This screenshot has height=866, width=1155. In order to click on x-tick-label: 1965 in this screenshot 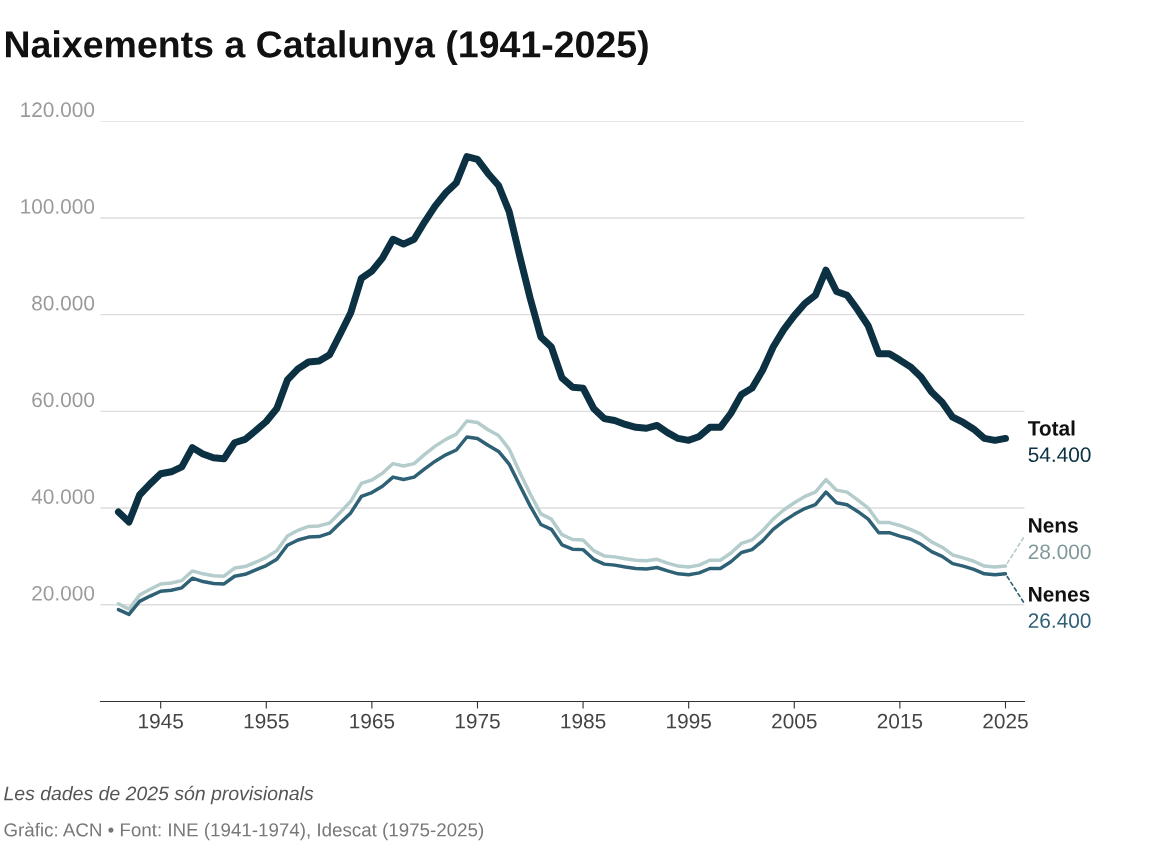, I will do `click(372, 721)`.